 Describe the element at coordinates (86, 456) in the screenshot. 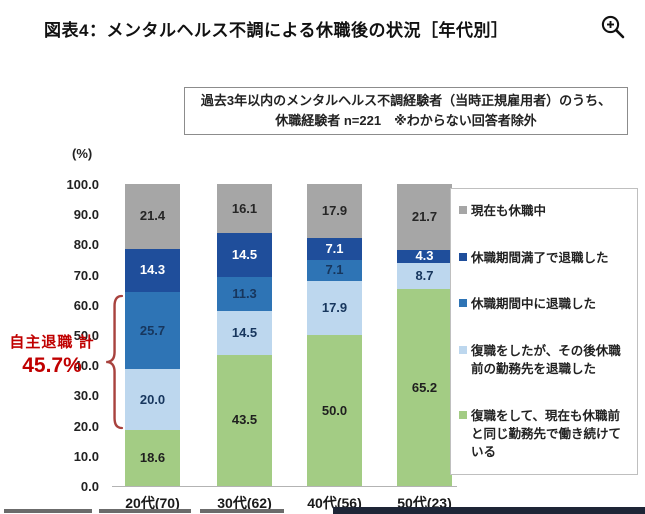

I see `y-tick-label: 10.0` at that location.